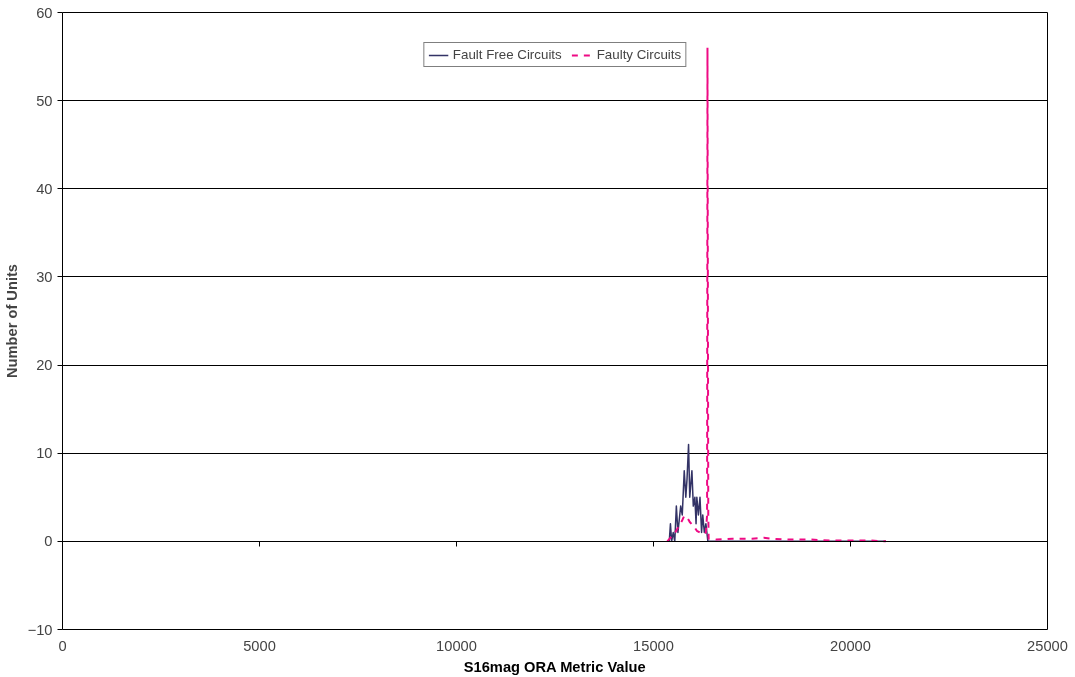 The image size is (1075, 677). What do you see at coordinates (44, 276) in the screenshot?
I see `y-tick-label: 30` at bounding box center [44, 276].